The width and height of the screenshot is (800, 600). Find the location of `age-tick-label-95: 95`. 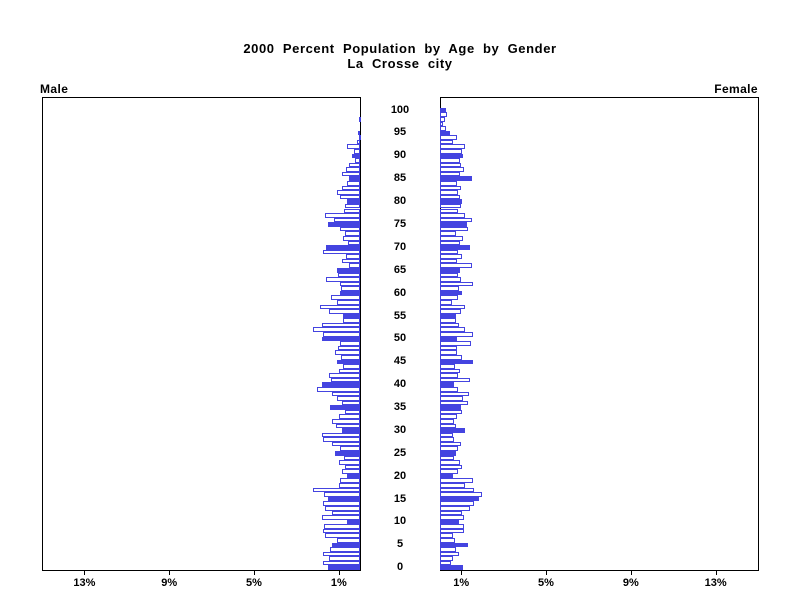

age-tick-label-95: 95 is located at coordinates (400, 132).